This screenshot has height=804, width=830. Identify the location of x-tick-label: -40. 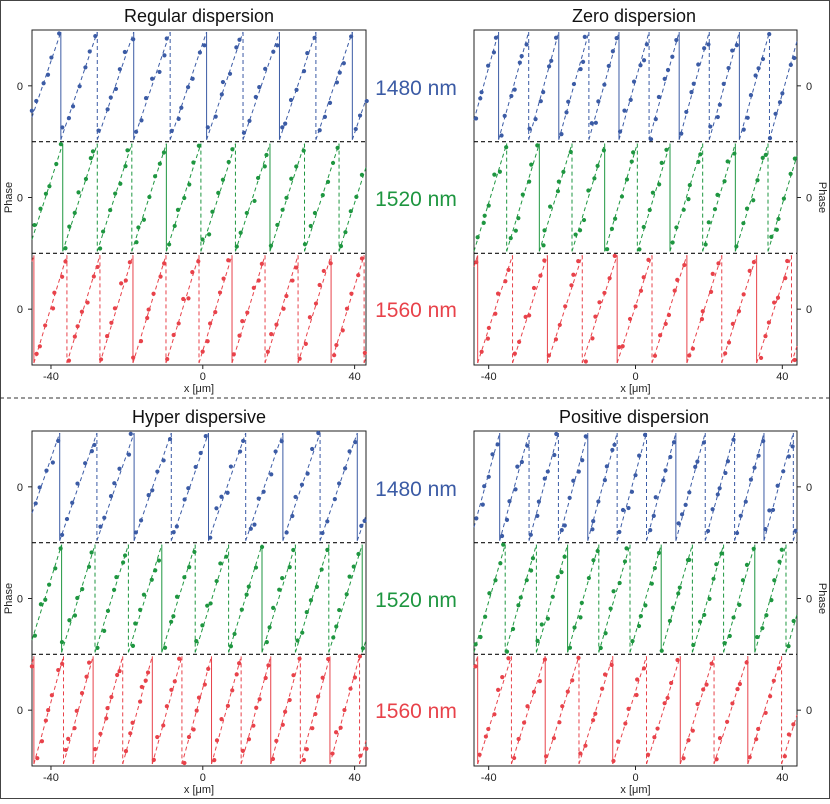
(51, 377).